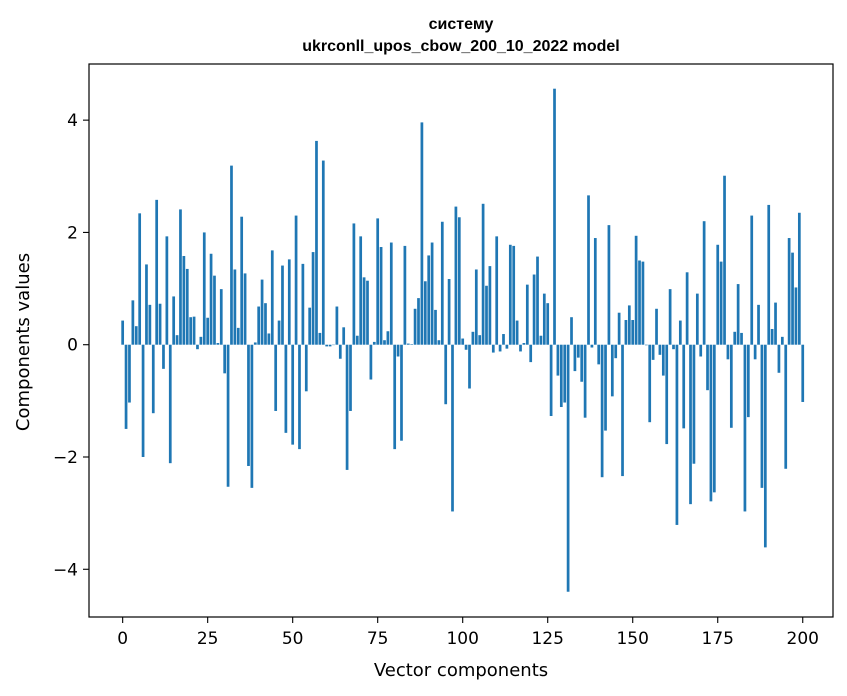  I want to click on x-tick-label: 150, so click(632, 639).